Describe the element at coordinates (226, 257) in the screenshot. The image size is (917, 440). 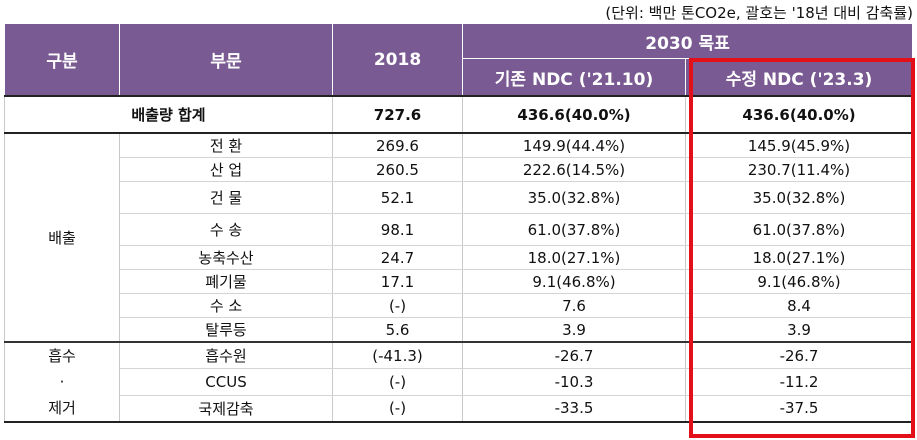
I see `sector-cell: 농축수산` at that location.